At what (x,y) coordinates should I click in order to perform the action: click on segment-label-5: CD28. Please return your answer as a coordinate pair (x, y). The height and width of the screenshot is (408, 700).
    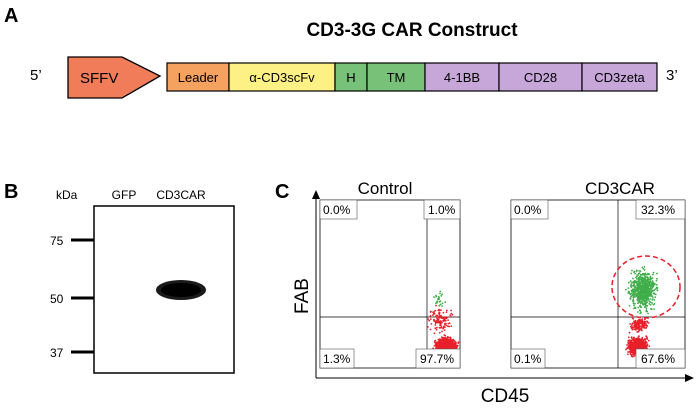
    Looking at the image, I should click on (540, 77).